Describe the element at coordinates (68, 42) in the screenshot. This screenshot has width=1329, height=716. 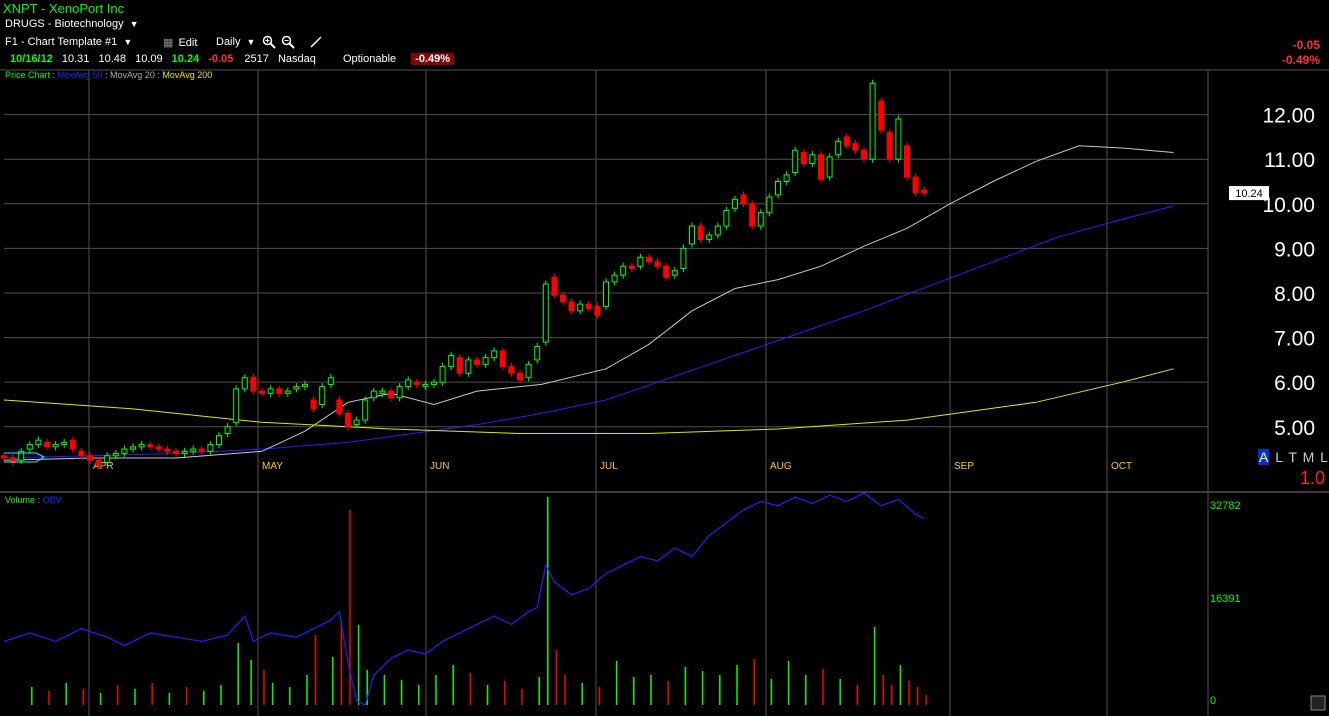
I see `template-dropdown: F1 - Chart Template #1 ▼` at that location.